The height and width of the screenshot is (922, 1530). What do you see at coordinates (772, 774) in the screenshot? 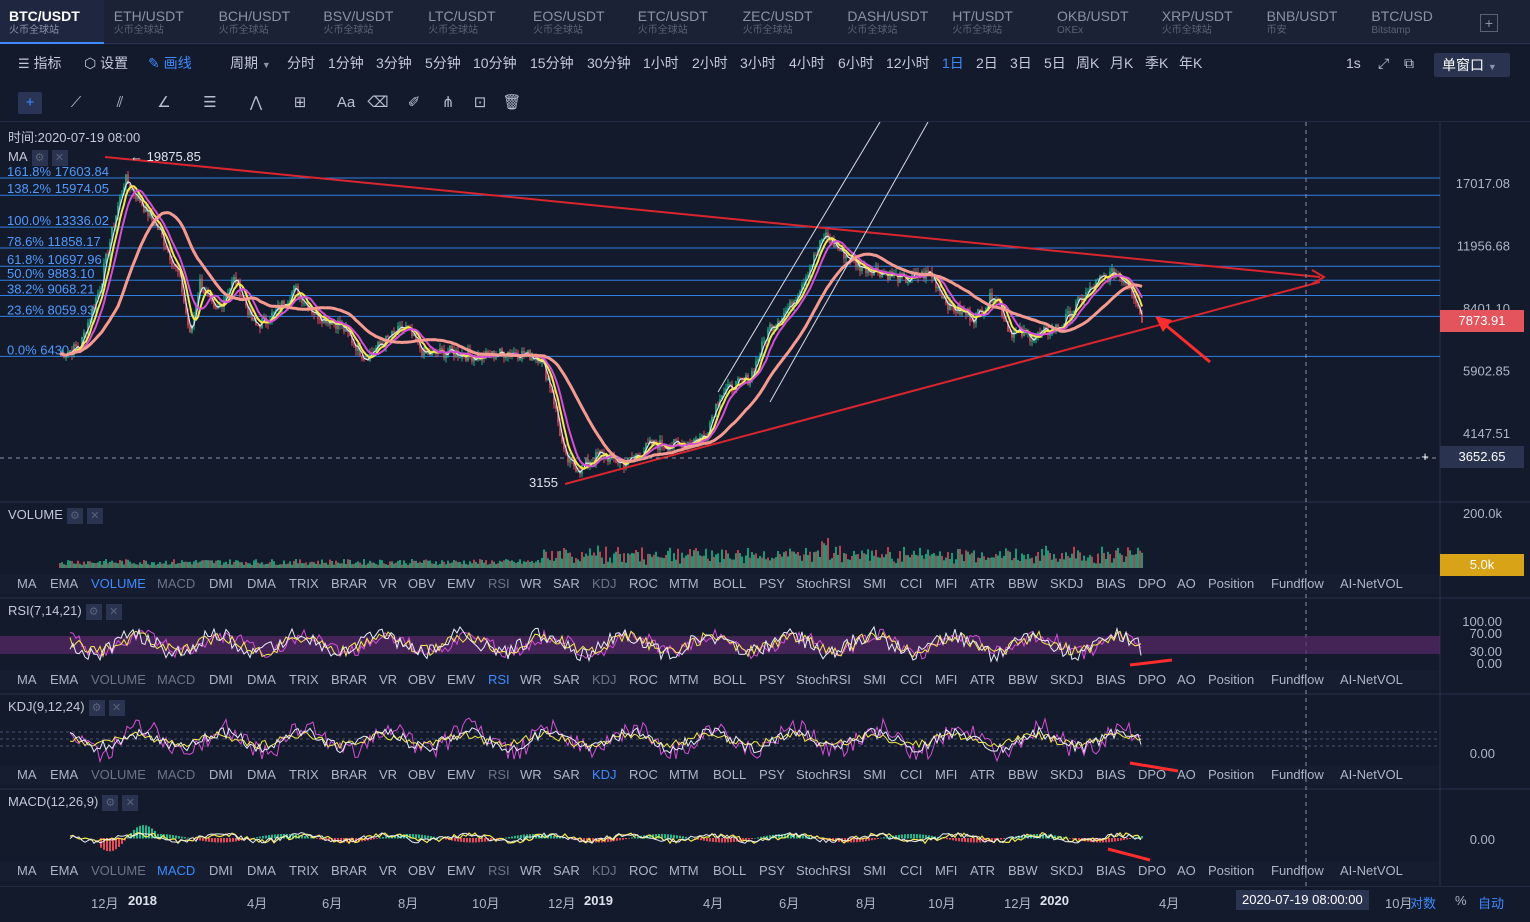
I see `indicator-psy: PSY` at bounding box center [772, 774].